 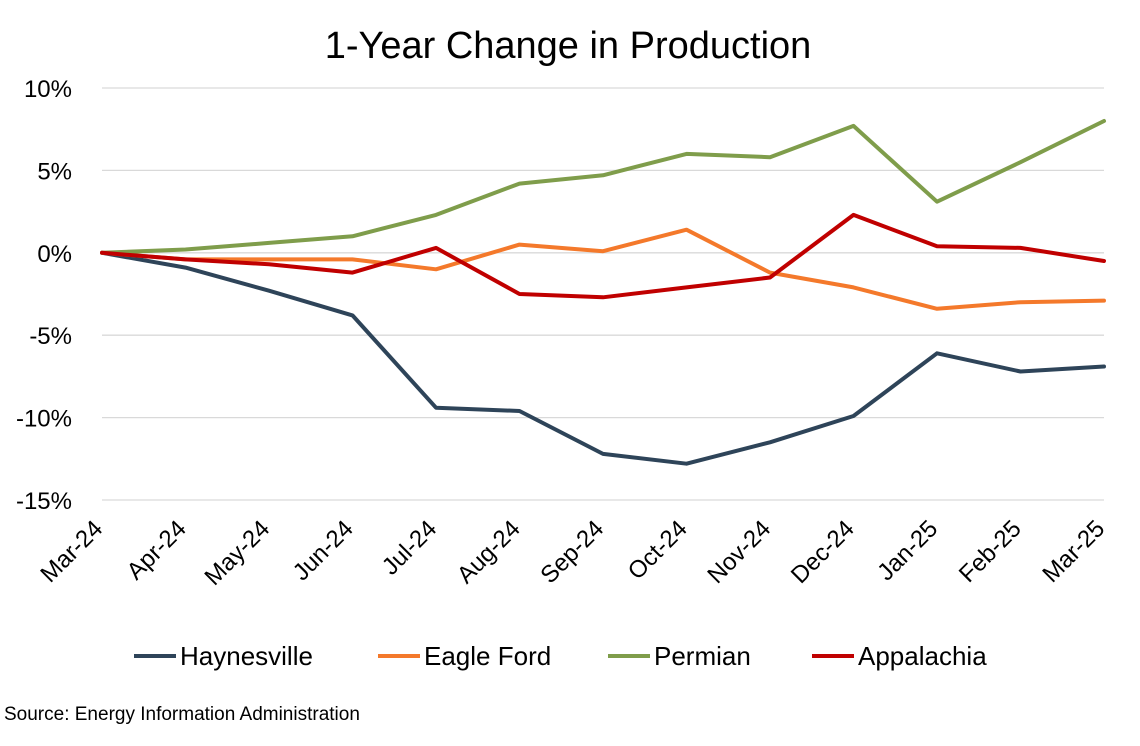 I want to click on y-tick-label: -10%, so click(x=44, y=419).